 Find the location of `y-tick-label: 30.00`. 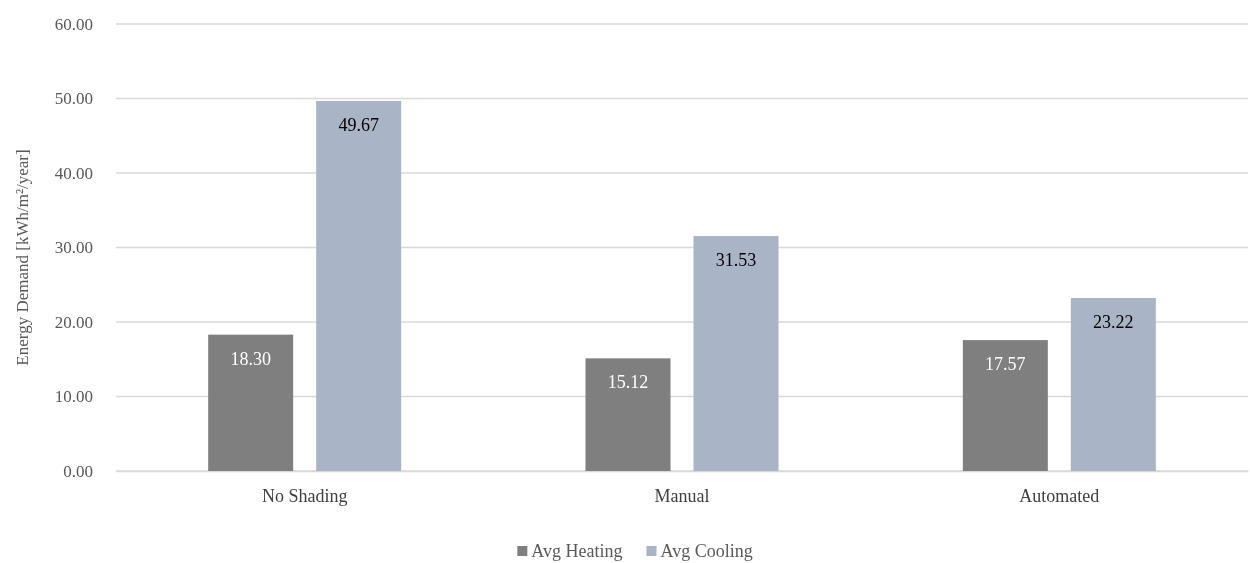

y-tick-label: 30.00 is located at coordinates (73, 248).